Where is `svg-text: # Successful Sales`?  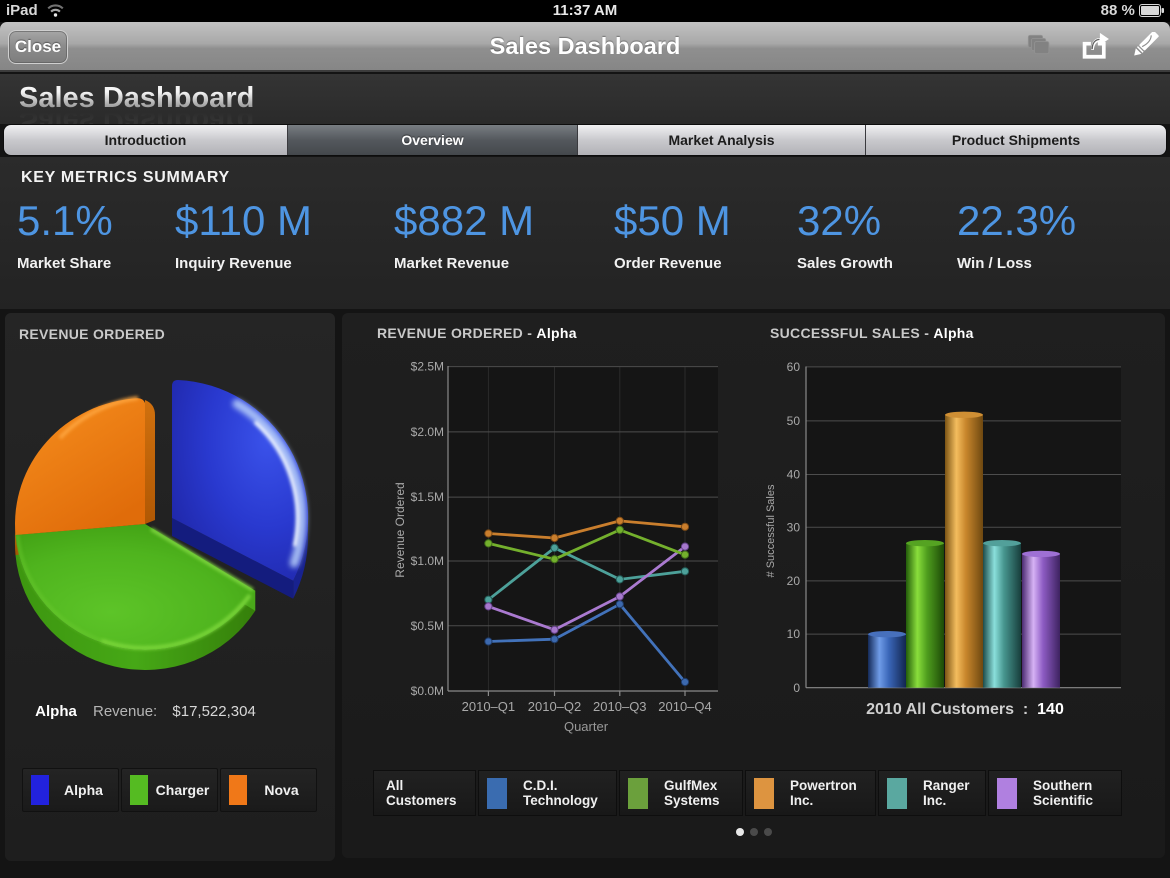 svg-text: # Successful Sales is located at coordinates (771, 530).